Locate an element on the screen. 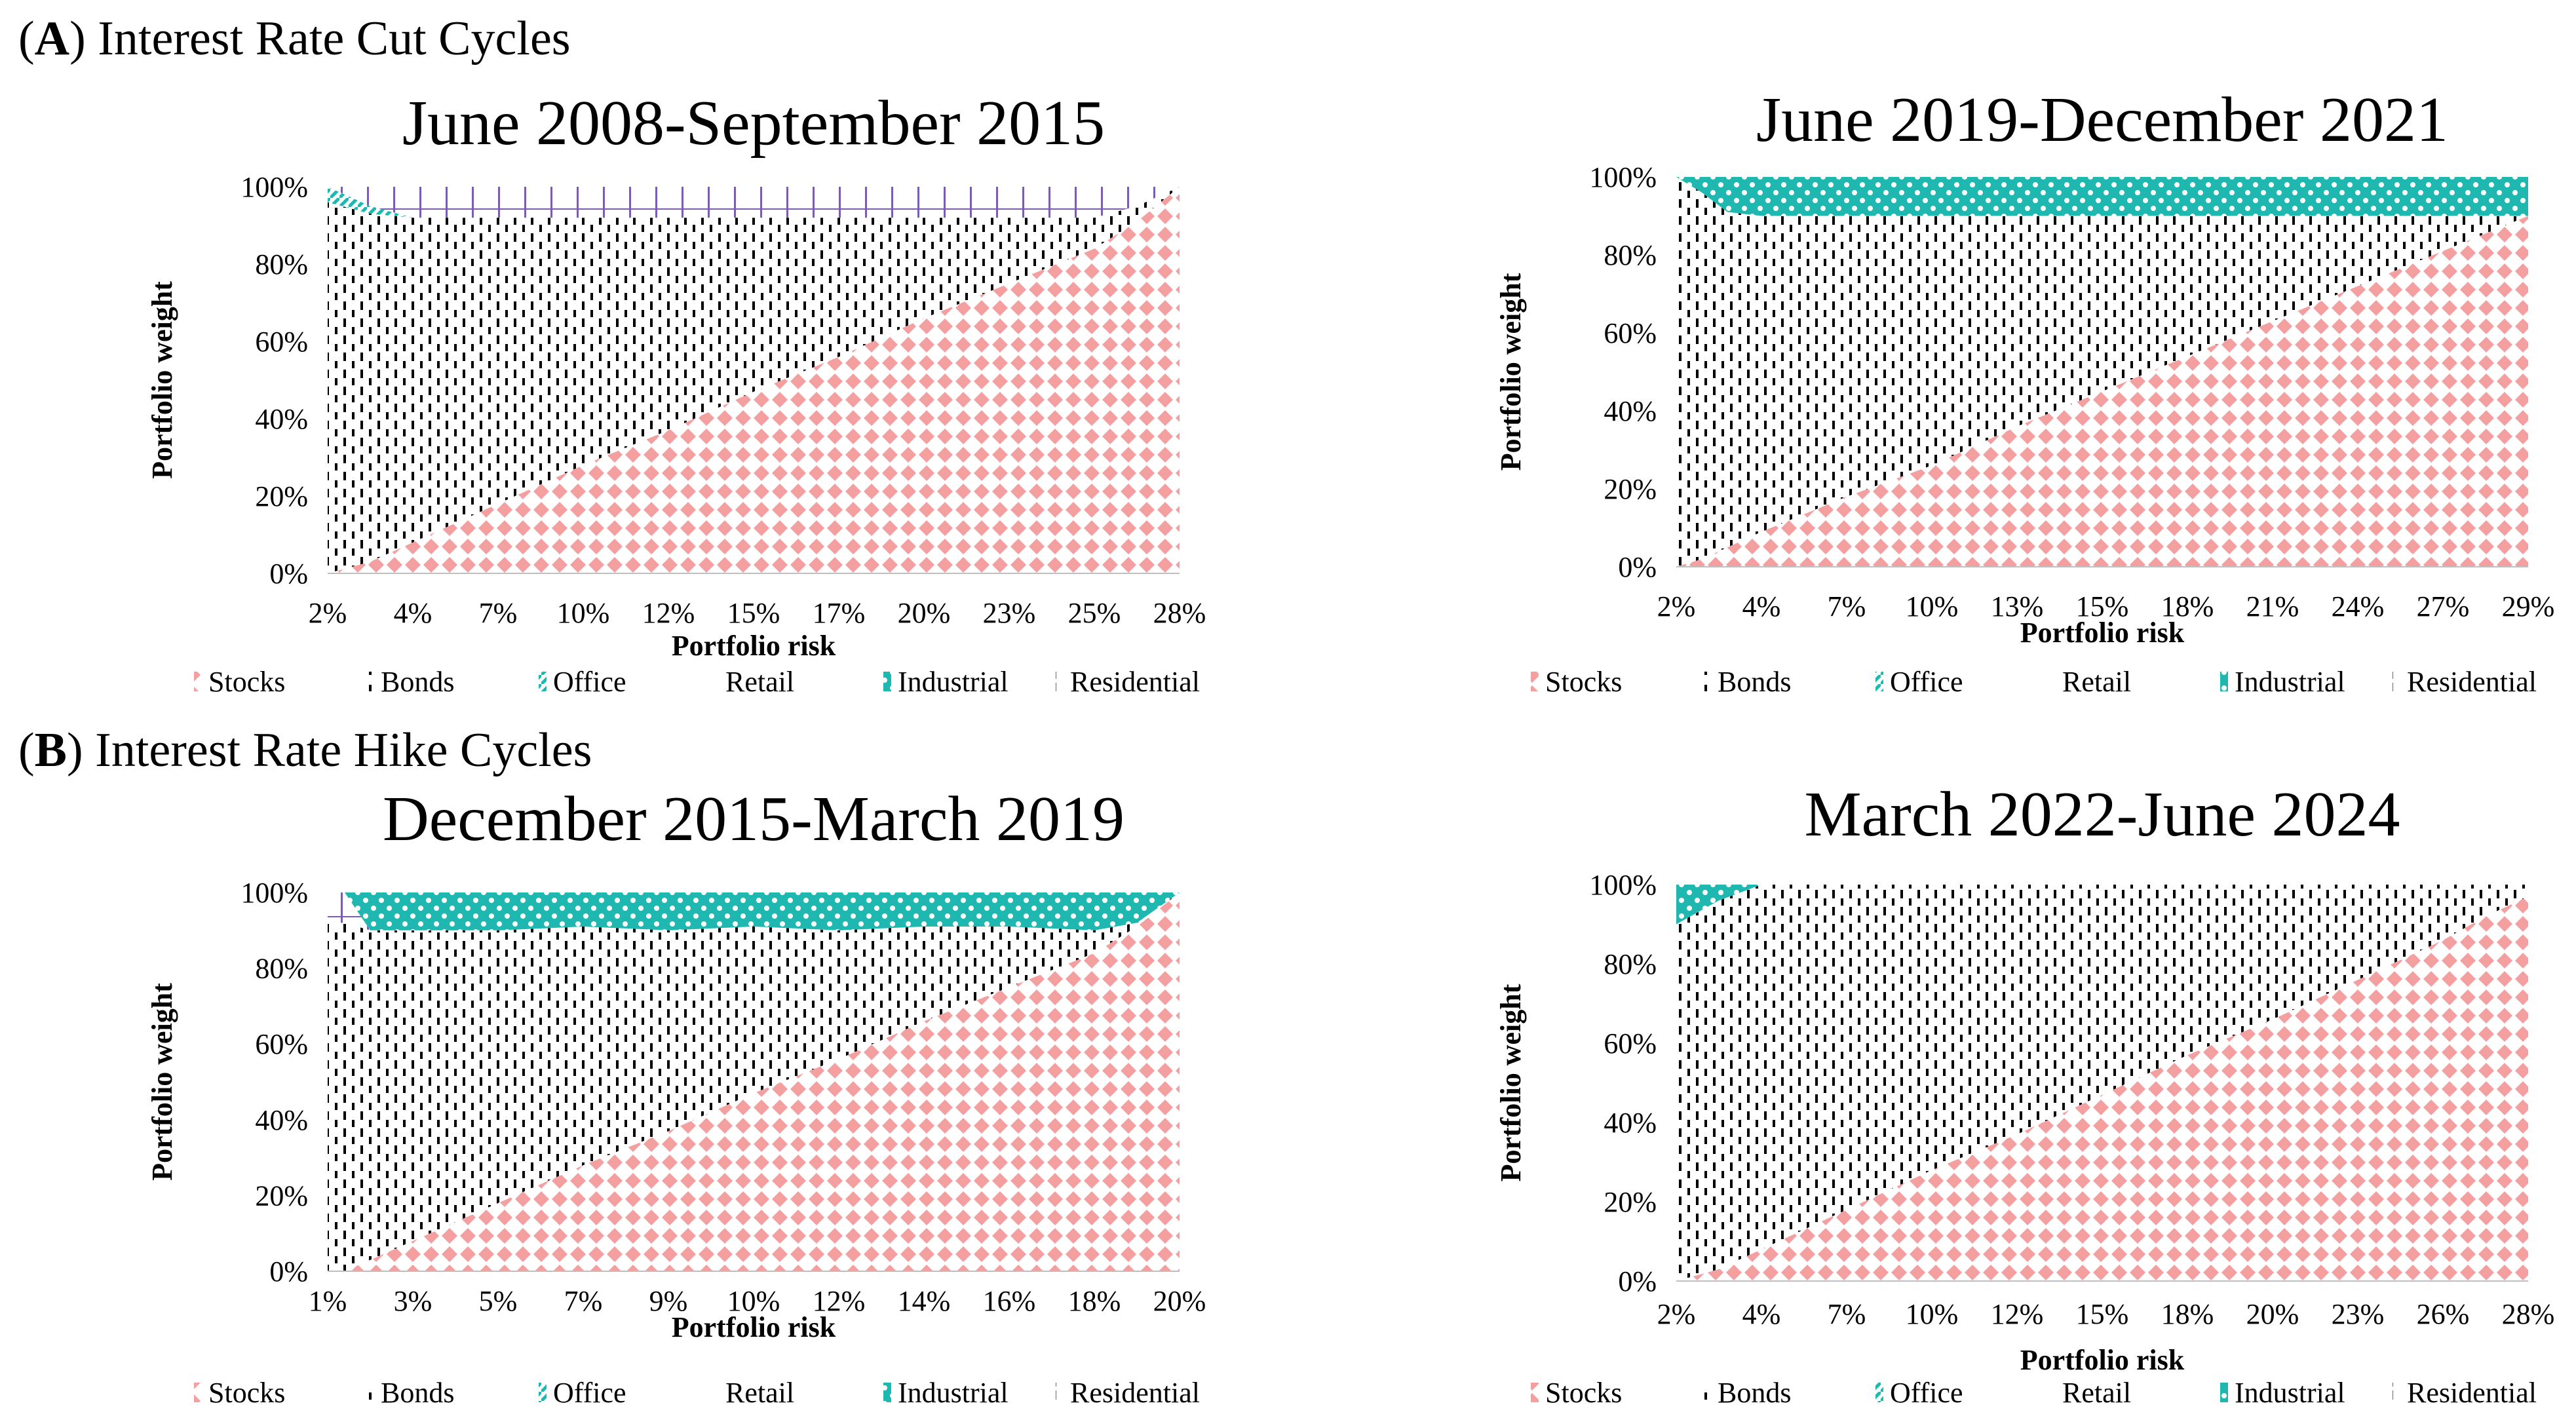 This screenshot has width=2576, height=1418. x-tick-label: 12% is located at coordinates (668, 613).